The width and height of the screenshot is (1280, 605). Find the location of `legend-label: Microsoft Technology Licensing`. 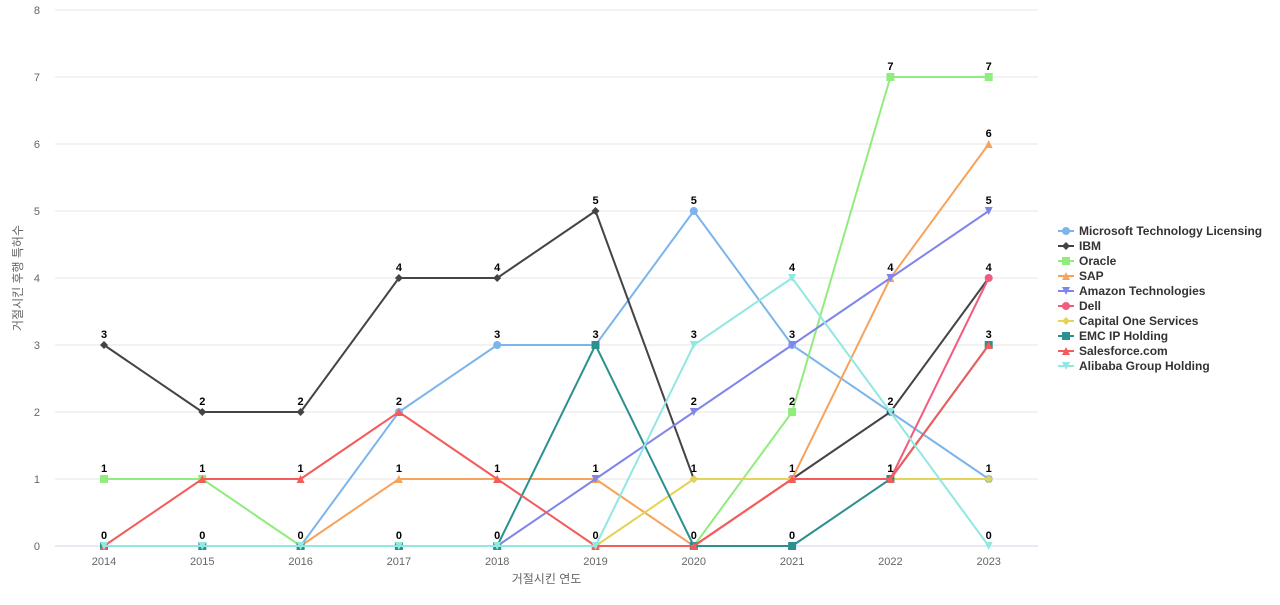

legend-label: Microsoft Technology Licensing is located at coordinates (1170, 231).